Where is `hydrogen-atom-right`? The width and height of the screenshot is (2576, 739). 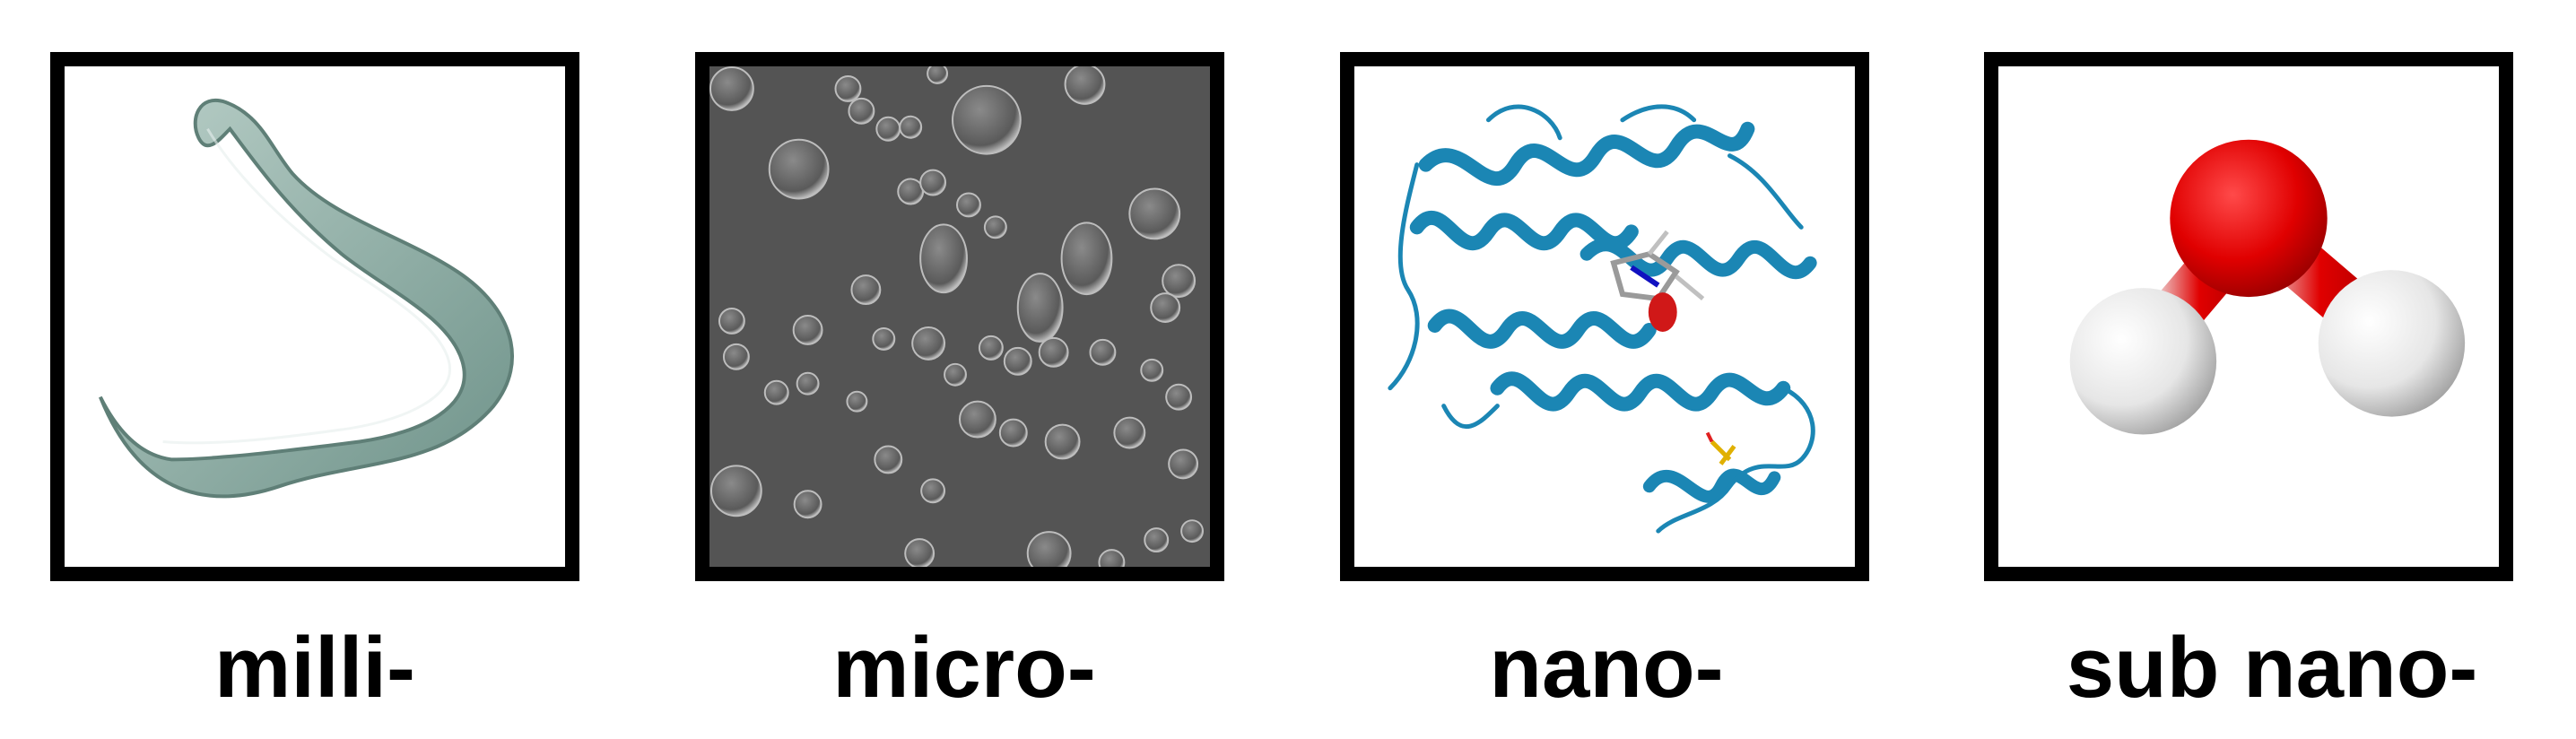 hydrogen-atom-right is located at coordinates (2392, 343).